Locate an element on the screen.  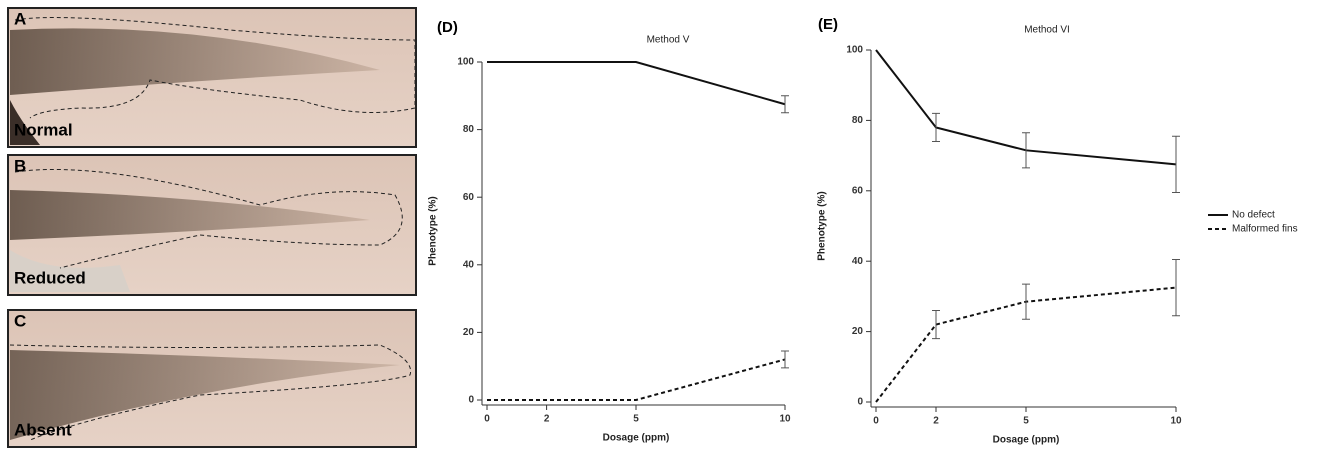
photo-letter: A is located at coordinates (20, 18).